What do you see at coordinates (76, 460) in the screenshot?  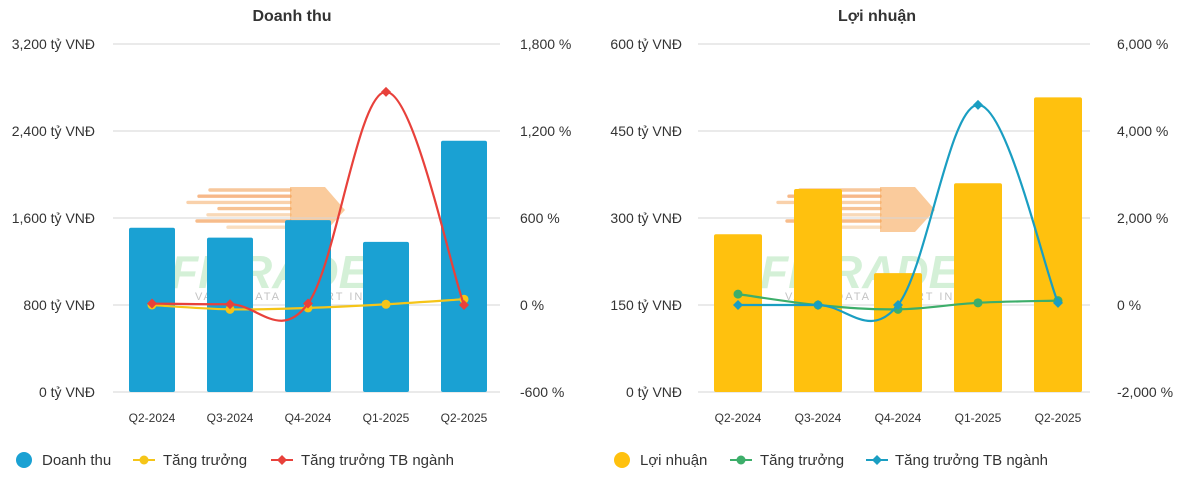 I see `legend-item-label: Doanh thu` at bounding box center [76, 460].